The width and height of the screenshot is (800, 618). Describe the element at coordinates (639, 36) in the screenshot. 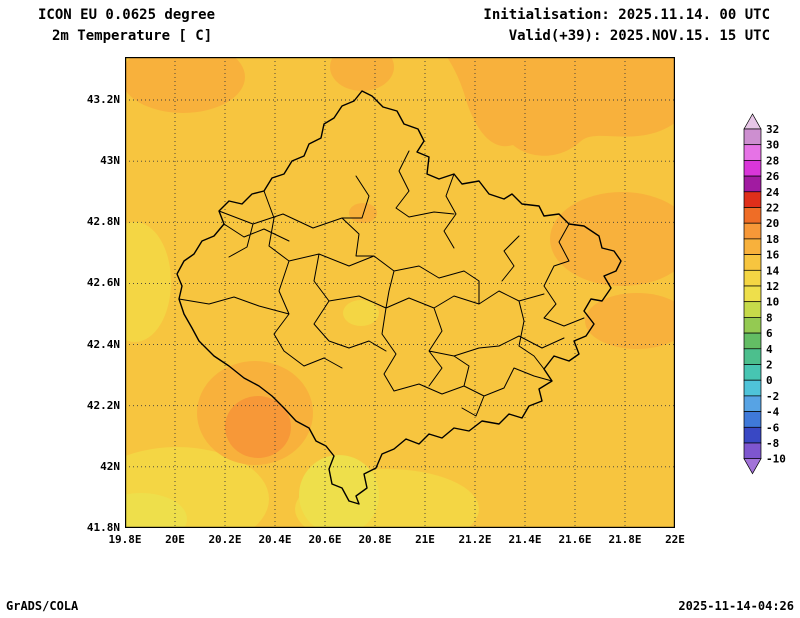

I see `valid-time: Valid(+39): 2025.NOV.15. 15 UTC` at that location.